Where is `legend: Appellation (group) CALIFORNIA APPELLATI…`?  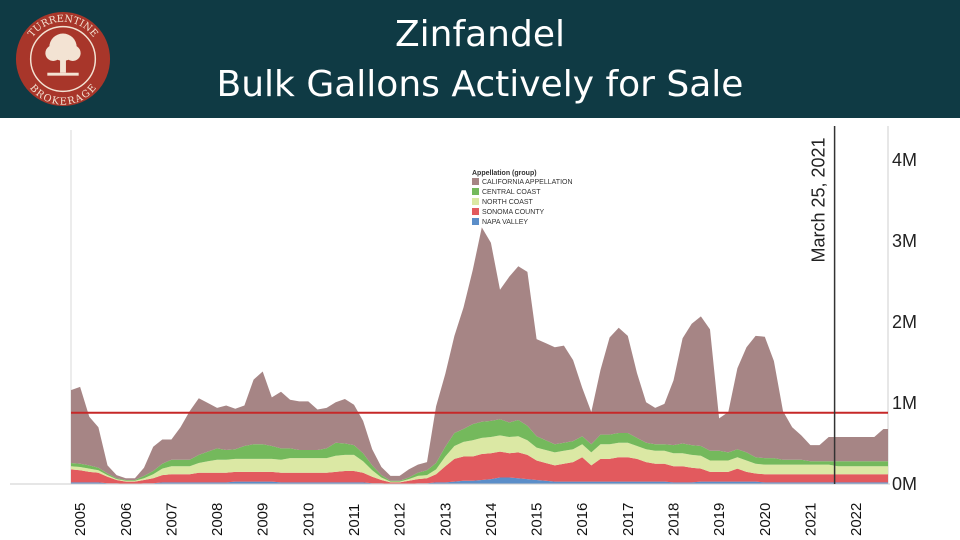
legend: Appellation (group) CALIFORNIA APPELLATI… is located at coordinates (522, 198).